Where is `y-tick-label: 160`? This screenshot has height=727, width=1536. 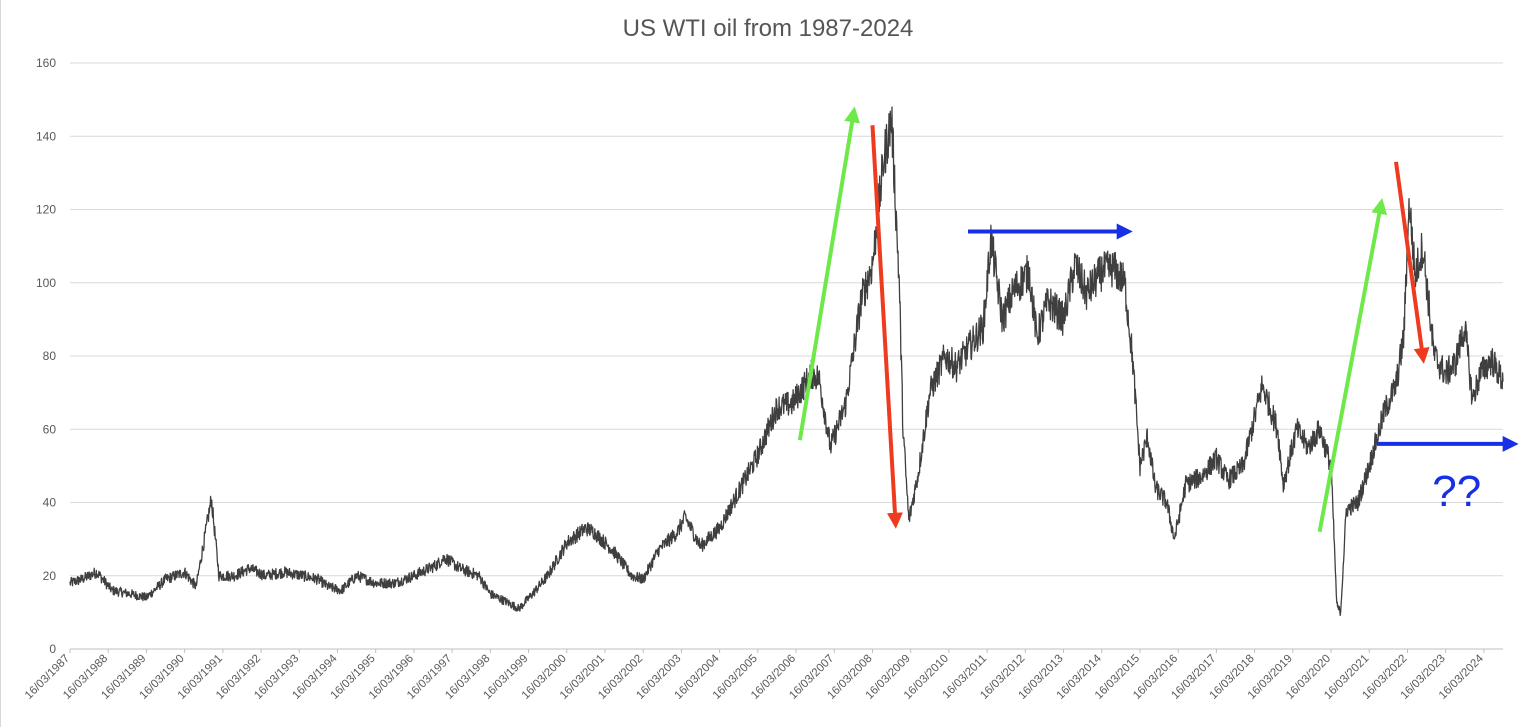 y-tick-label: 160 is located at coordinates (46, 63).